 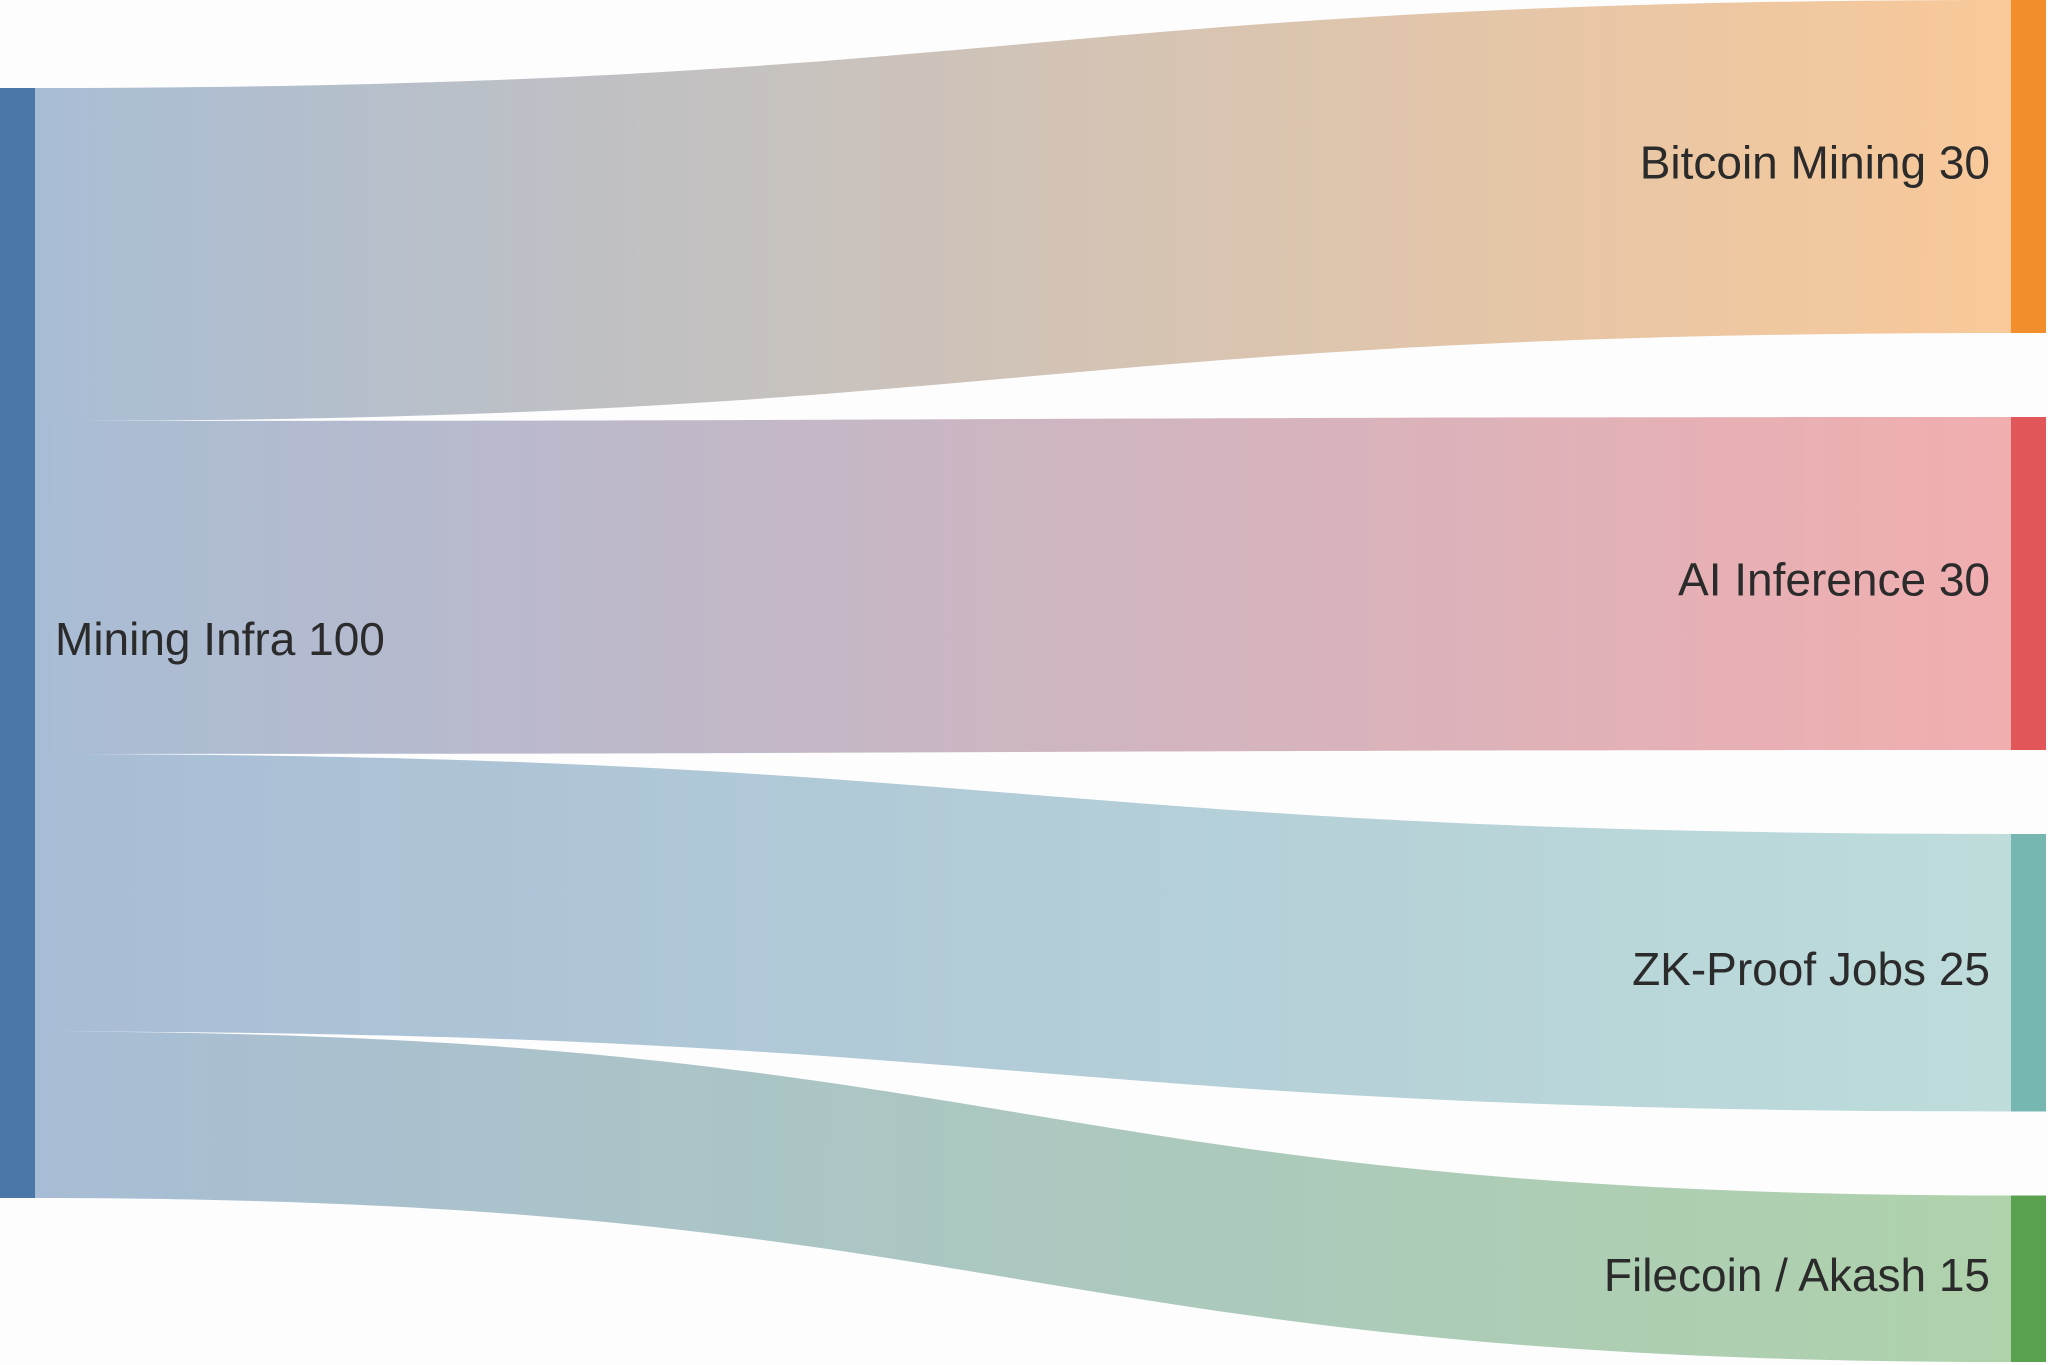 What do you see at coordinates (1797, 1275) in the screenshot?
I see `label-filecoin-akash: Filecoin / Akash 15` at bounding box center [1797, 1275].